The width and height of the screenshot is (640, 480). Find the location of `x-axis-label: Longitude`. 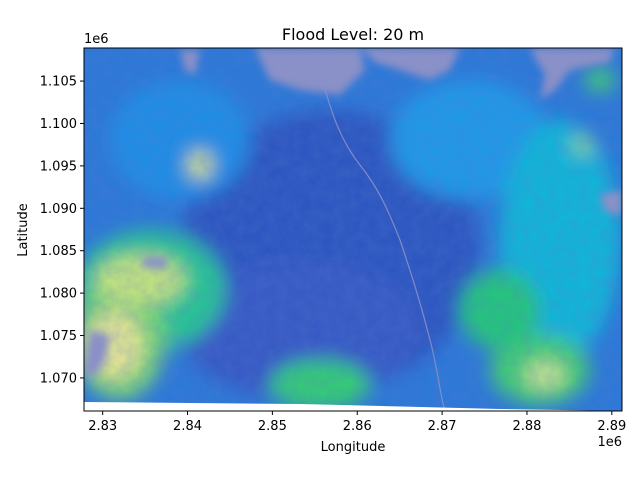

x-axis-label: Longitude is located at coordinates (353, 447).